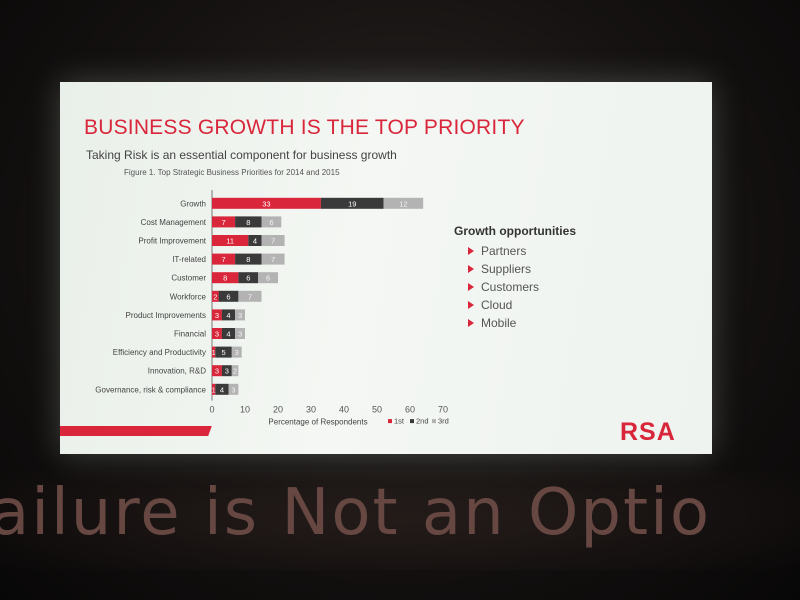 The image size is (800, 600). What do you see at coordinates (443, 421) in the screenshot?
I see `legend-label: 3rd` at bounding box center [443, 421].